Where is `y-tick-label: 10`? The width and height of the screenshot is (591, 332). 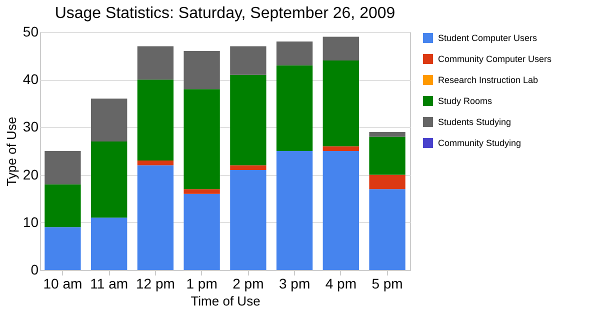
y-tick-label: 10 is located at coordinates (30, 222).